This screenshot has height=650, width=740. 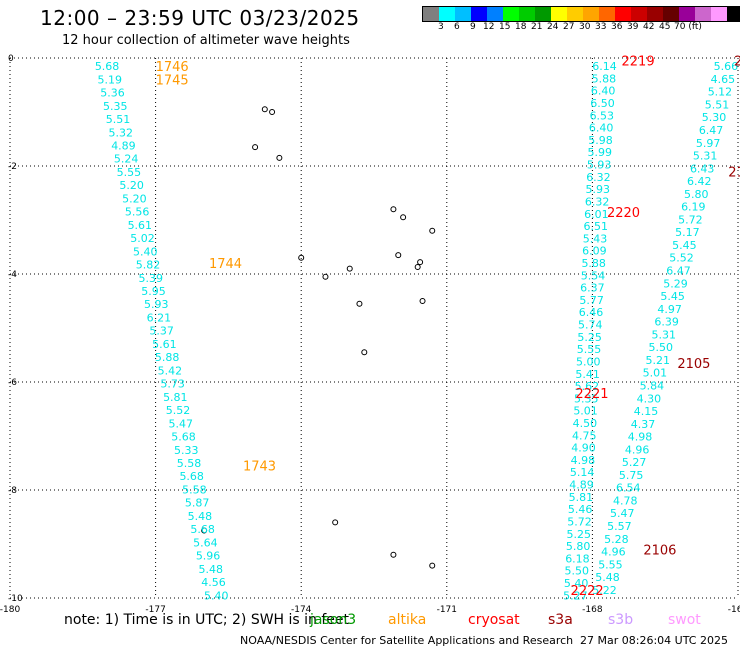 What do you see at coordinates (12, 491) in the screenshot?
I see `y-tick-label: -8` at bounding box center [12, 491].